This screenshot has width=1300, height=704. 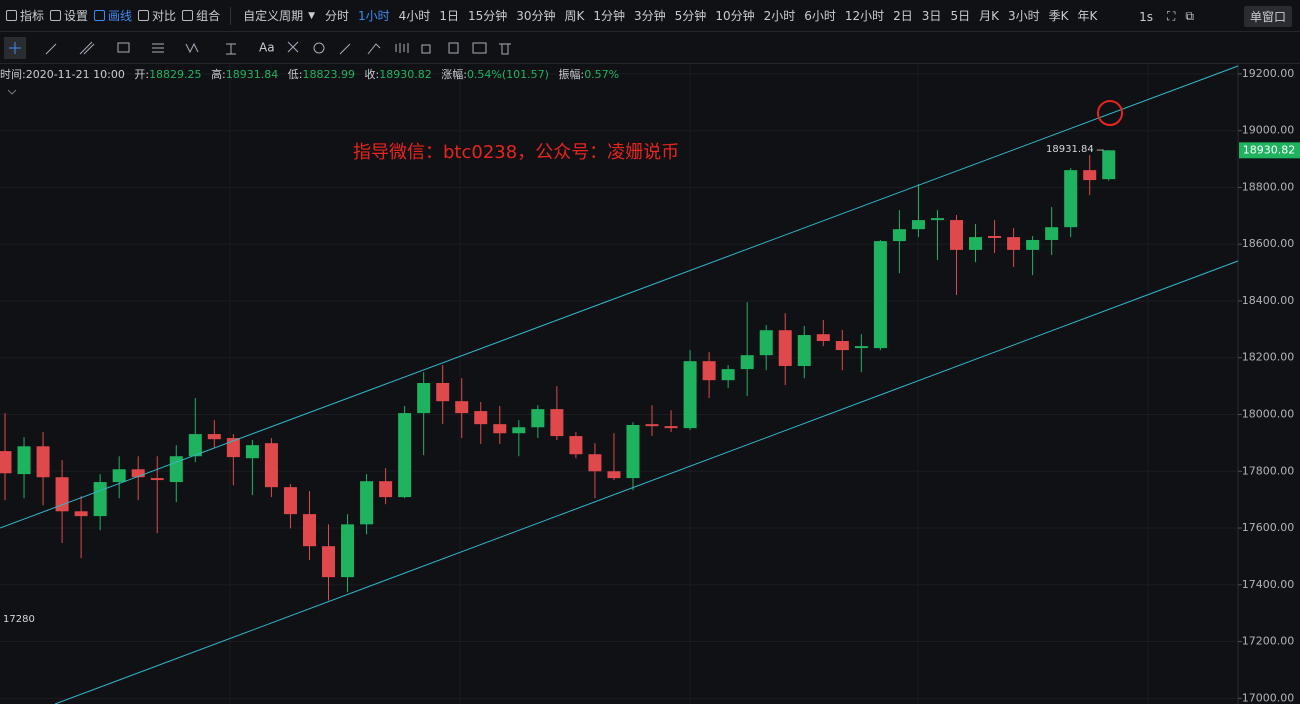 I want to click on period: 月K, so click(x=989, y=16).